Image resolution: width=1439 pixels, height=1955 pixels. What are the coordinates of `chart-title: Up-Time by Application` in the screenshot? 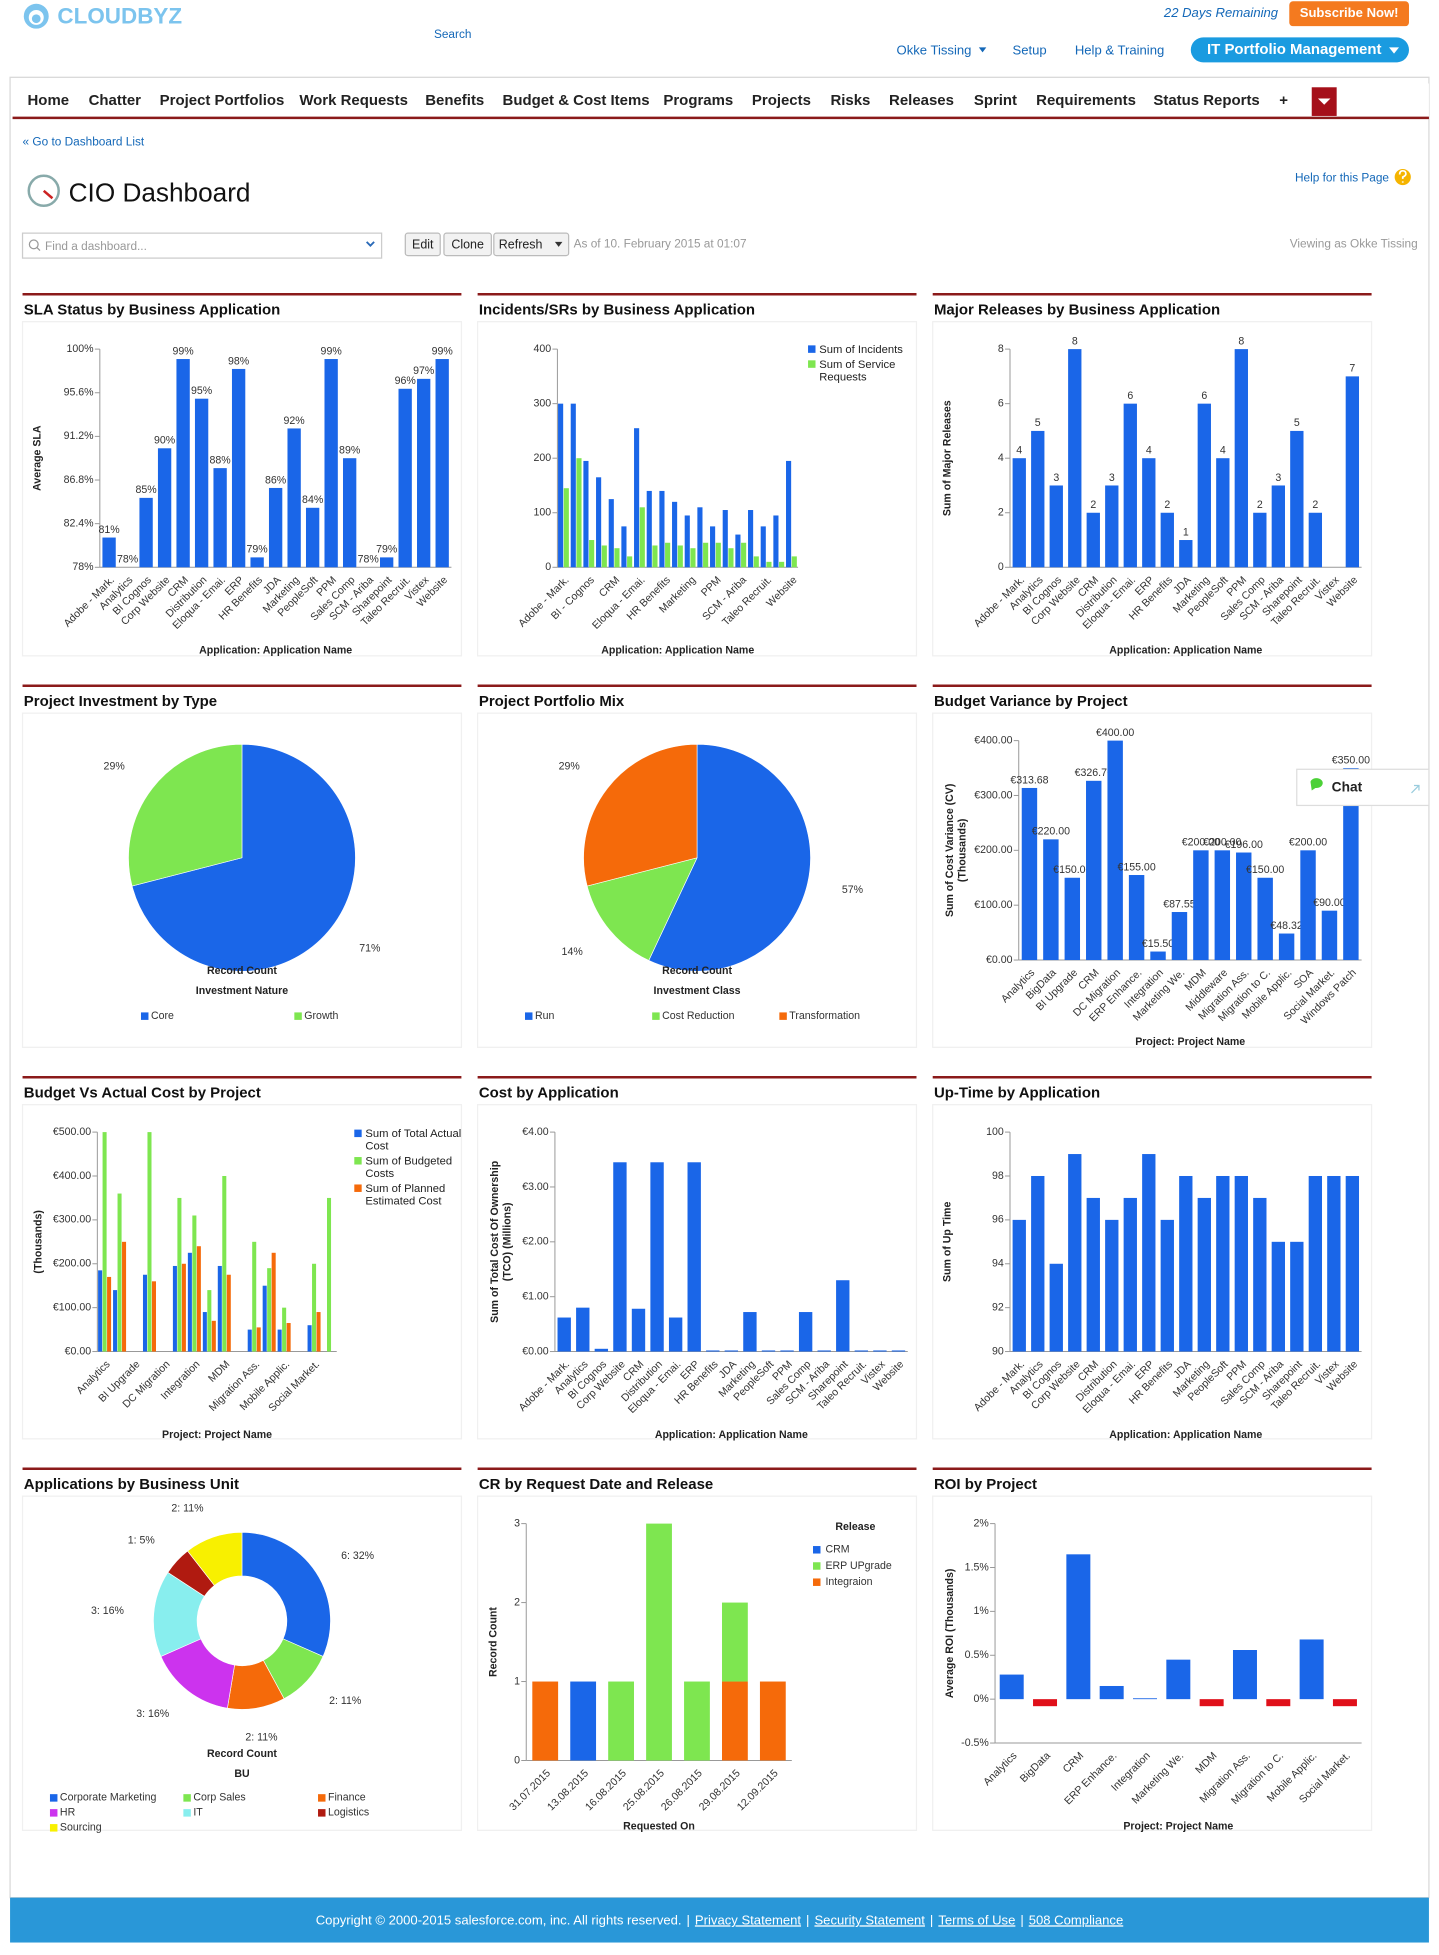 It's located at (1017, 1092).